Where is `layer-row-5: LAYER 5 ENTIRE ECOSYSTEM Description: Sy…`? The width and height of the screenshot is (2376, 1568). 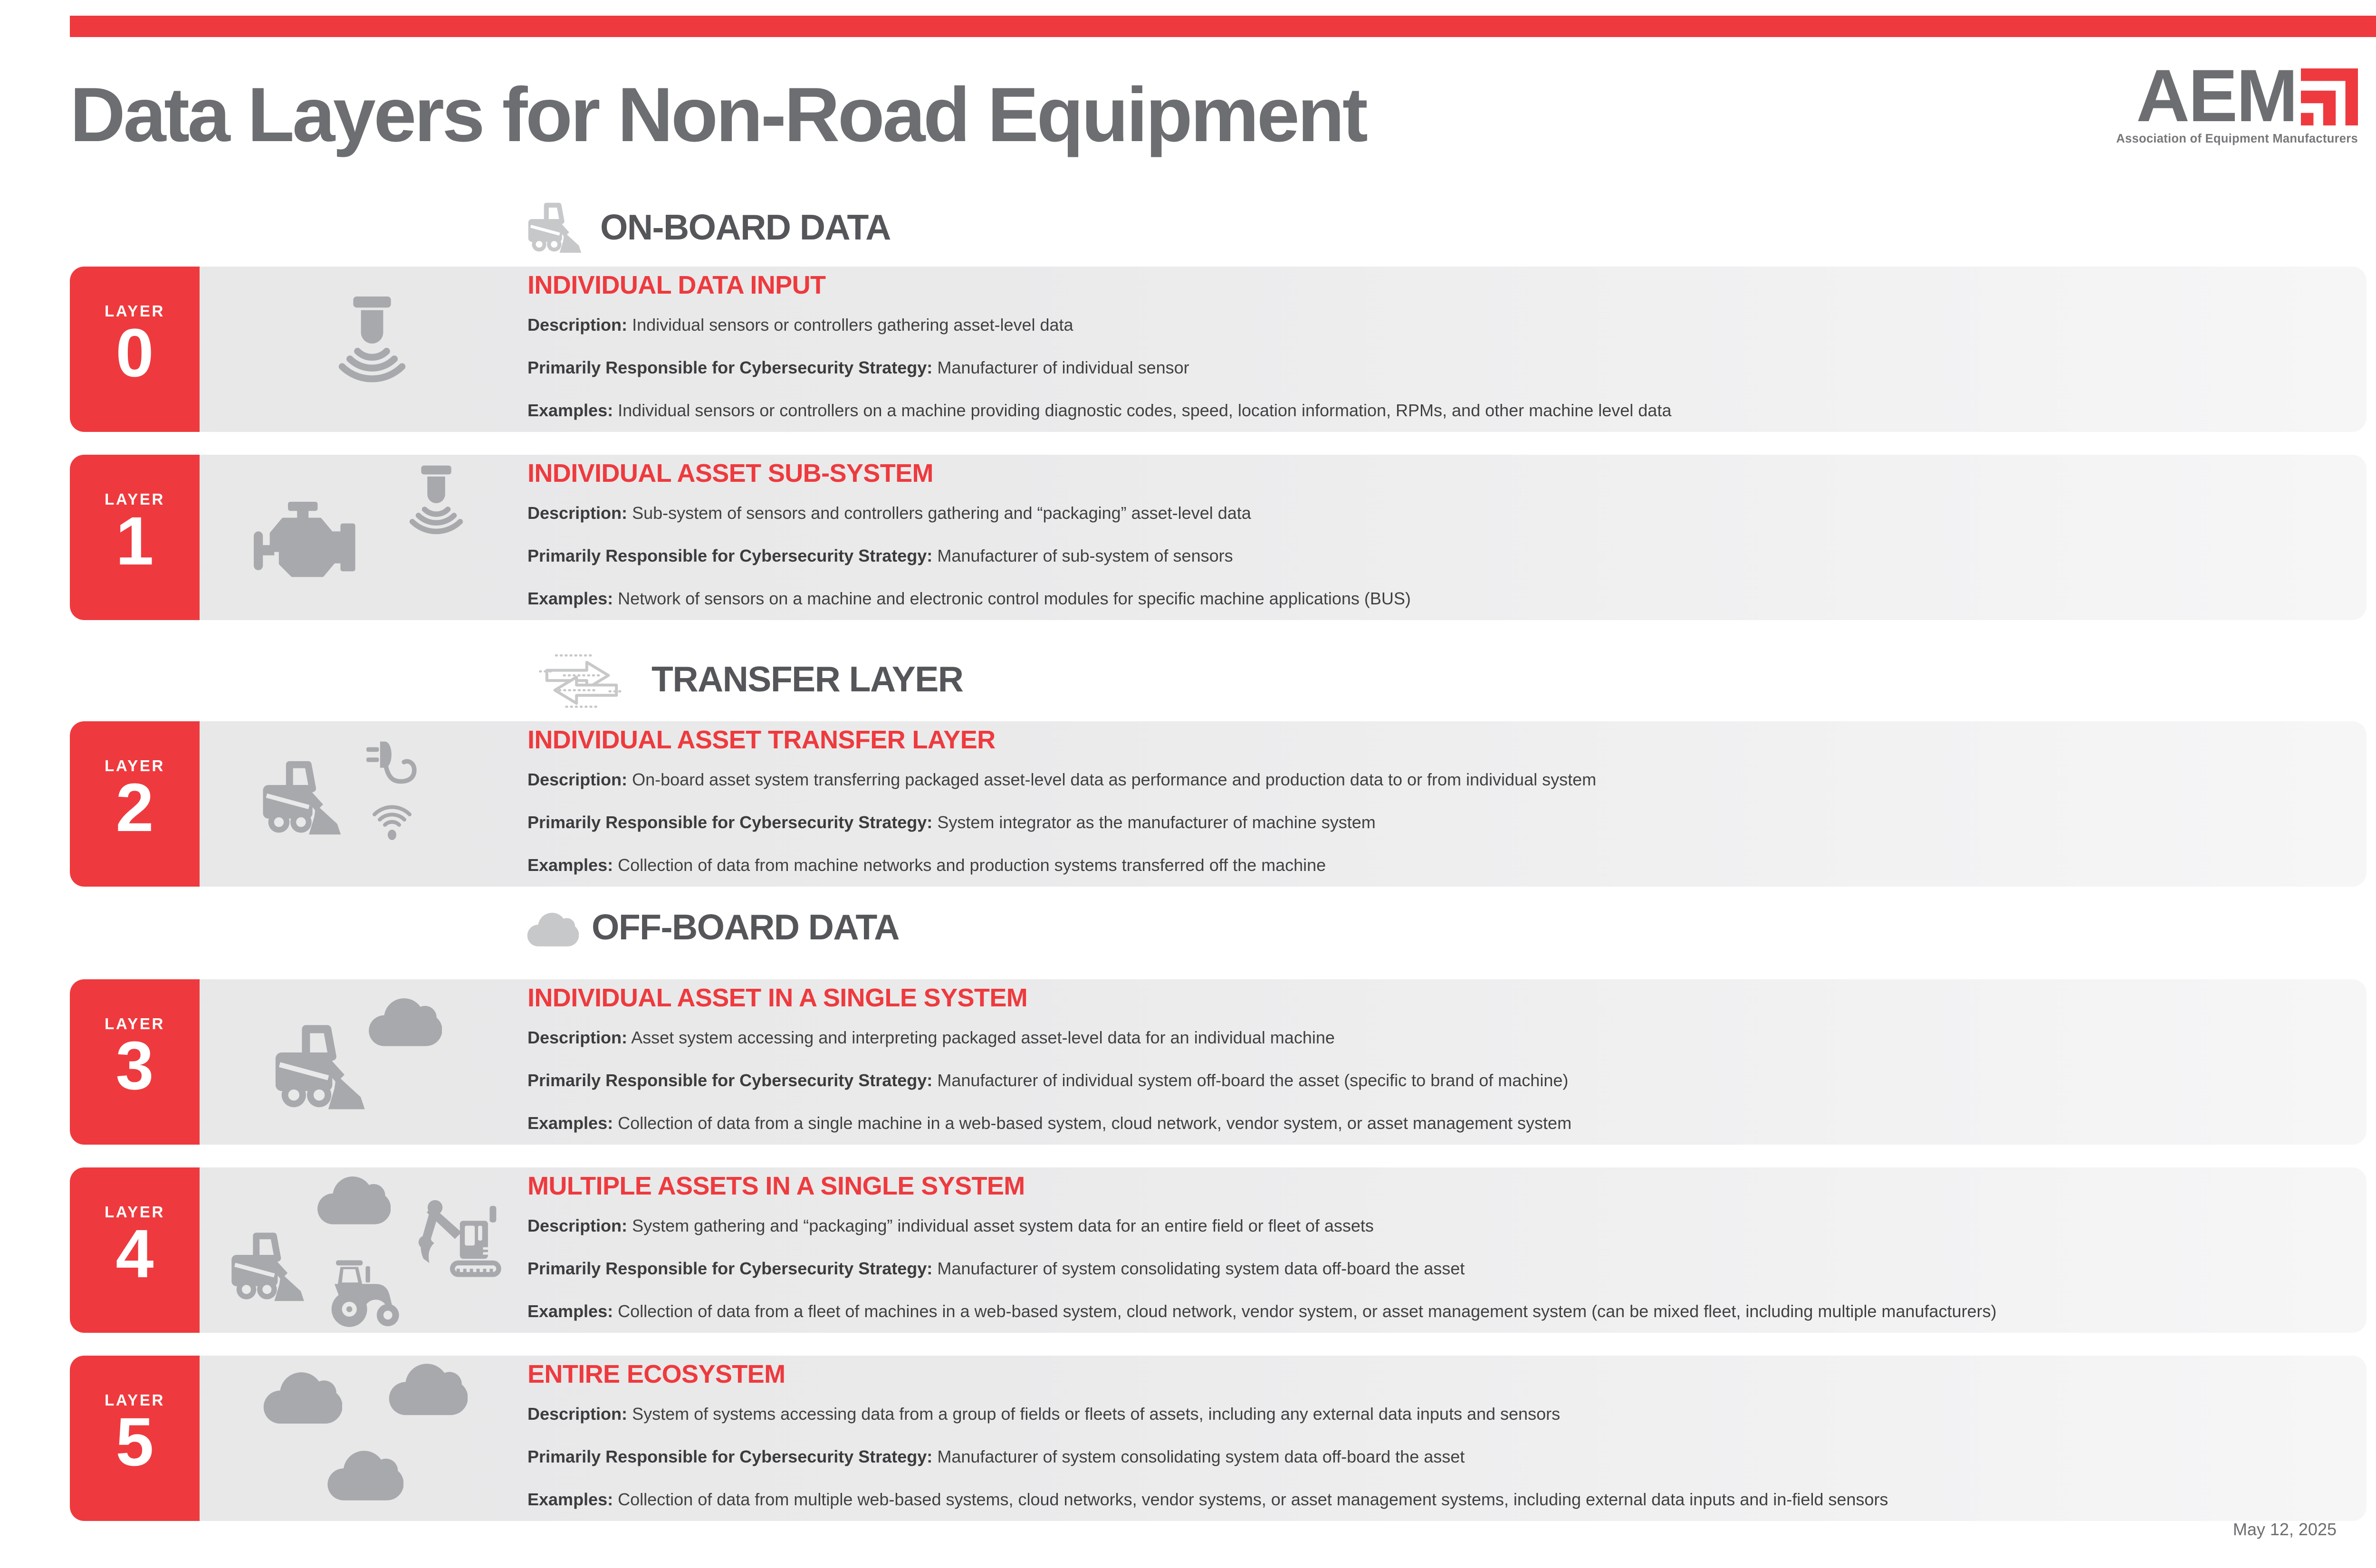 layer-row-5: LAYER 5 ENTIRE ECOSYSTEM Description: Sy… is located at coordinates (1218, 1438).